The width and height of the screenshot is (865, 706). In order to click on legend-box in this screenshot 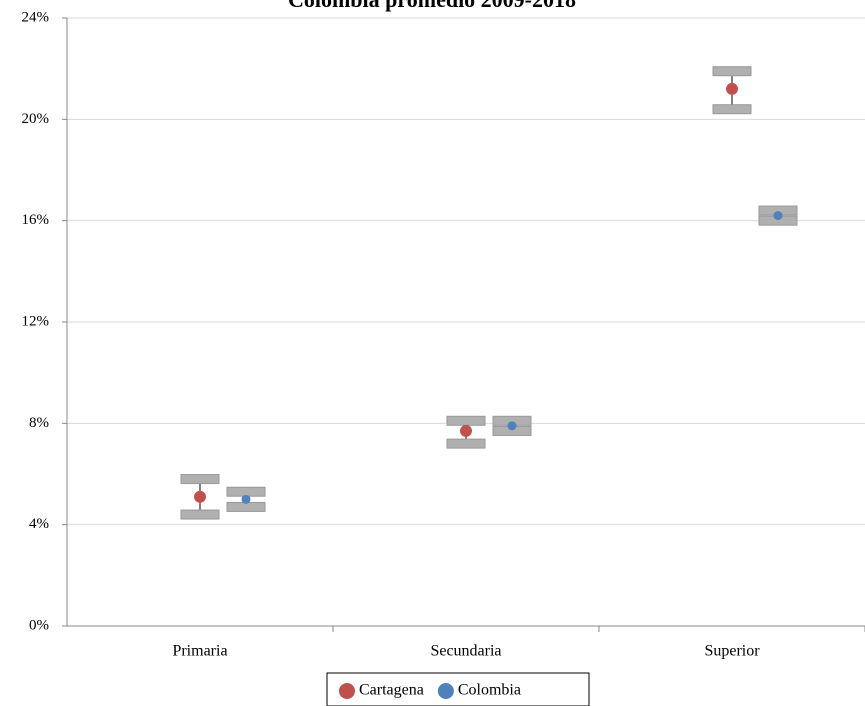, I will do `click(458, 689)`.